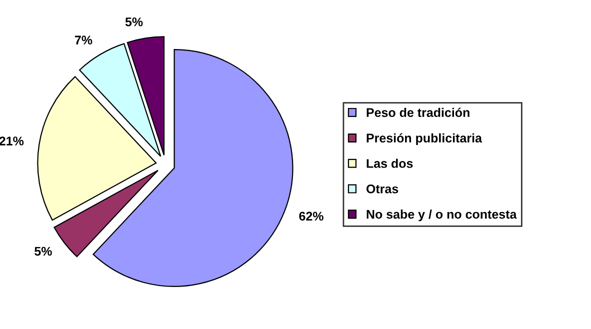 The width and height of the screenshot is (591, 329). Describe the element at coordinates (418, 112) in the screenshot. I see `legend-label: Peso de tradición` at that location.